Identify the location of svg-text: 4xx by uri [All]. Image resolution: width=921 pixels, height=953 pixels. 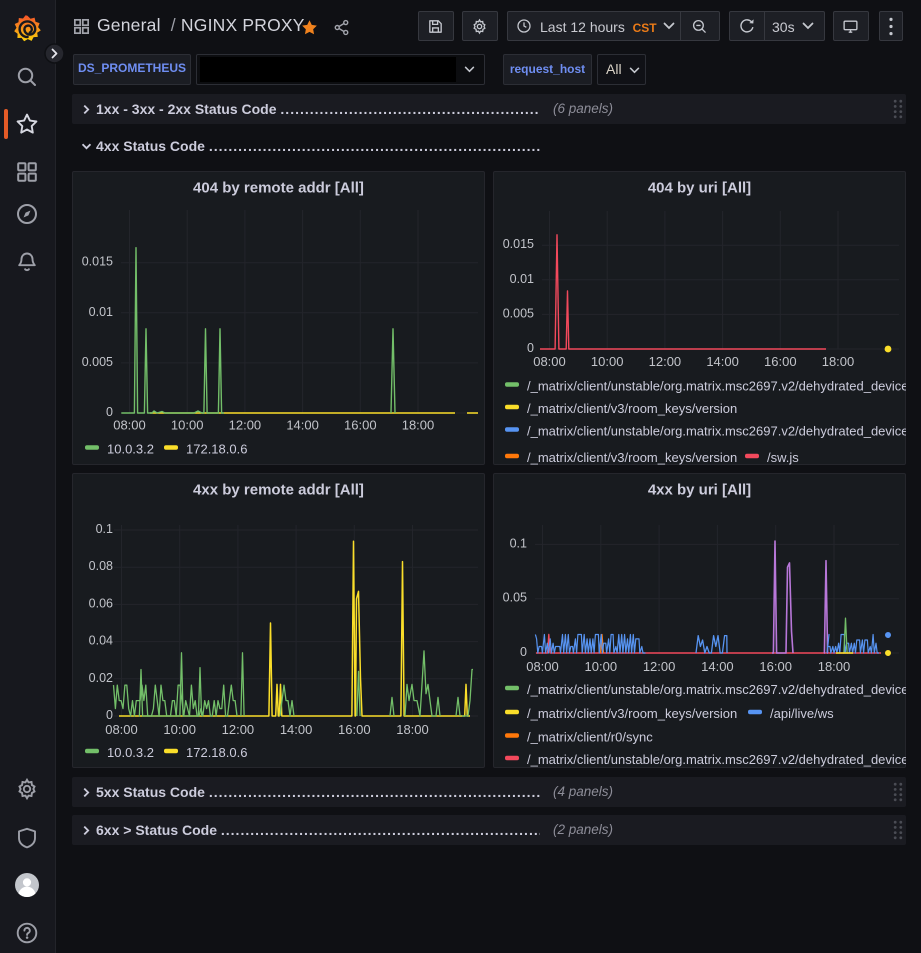
(699, 490).